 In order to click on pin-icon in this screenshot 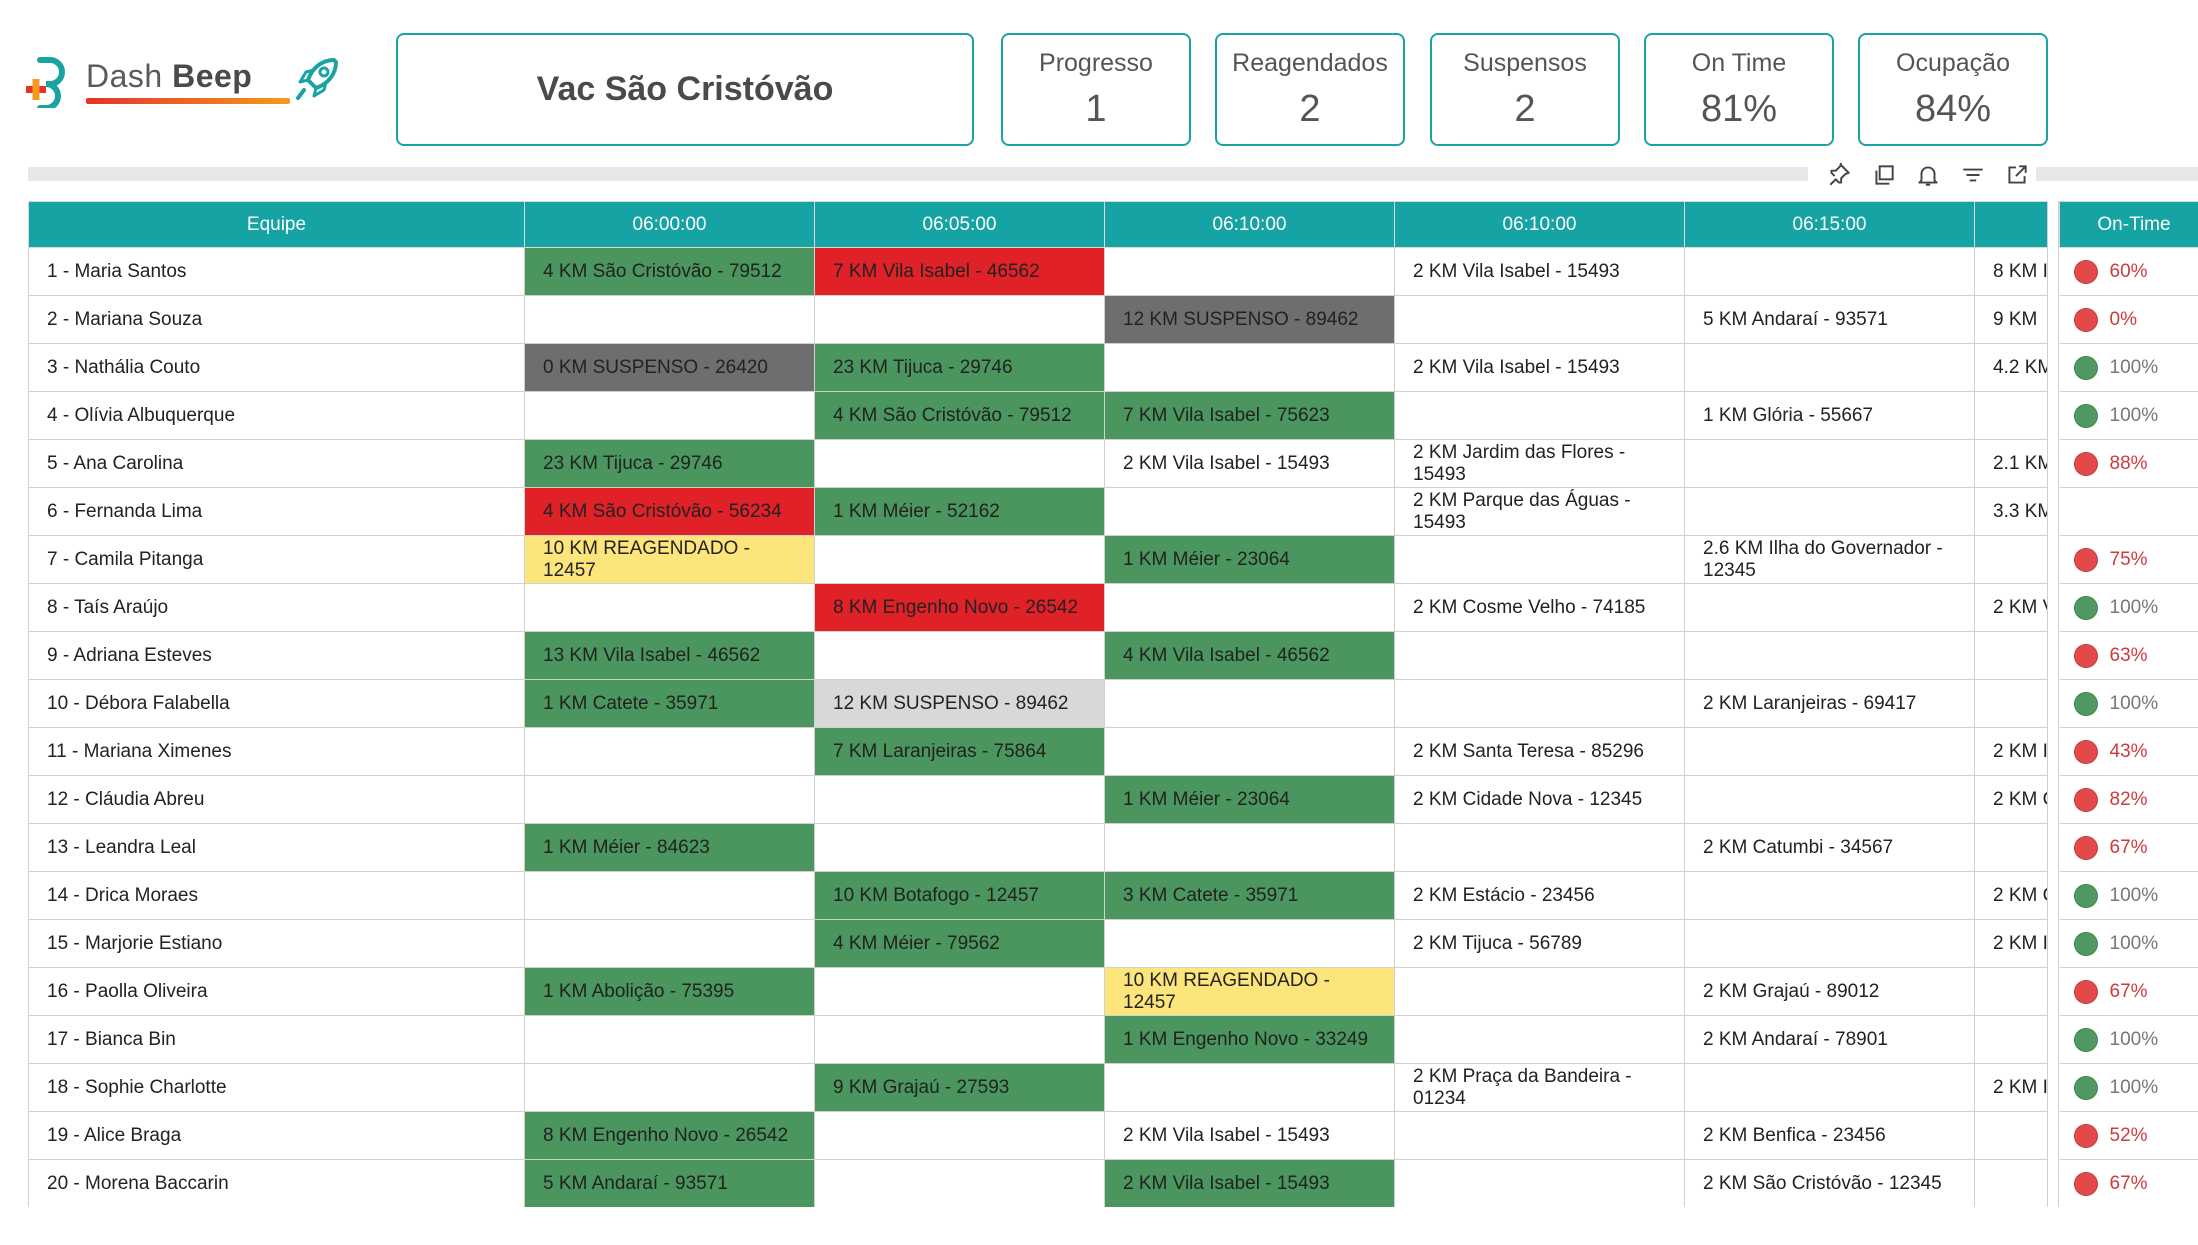, I will do `click(1839, 175)`.